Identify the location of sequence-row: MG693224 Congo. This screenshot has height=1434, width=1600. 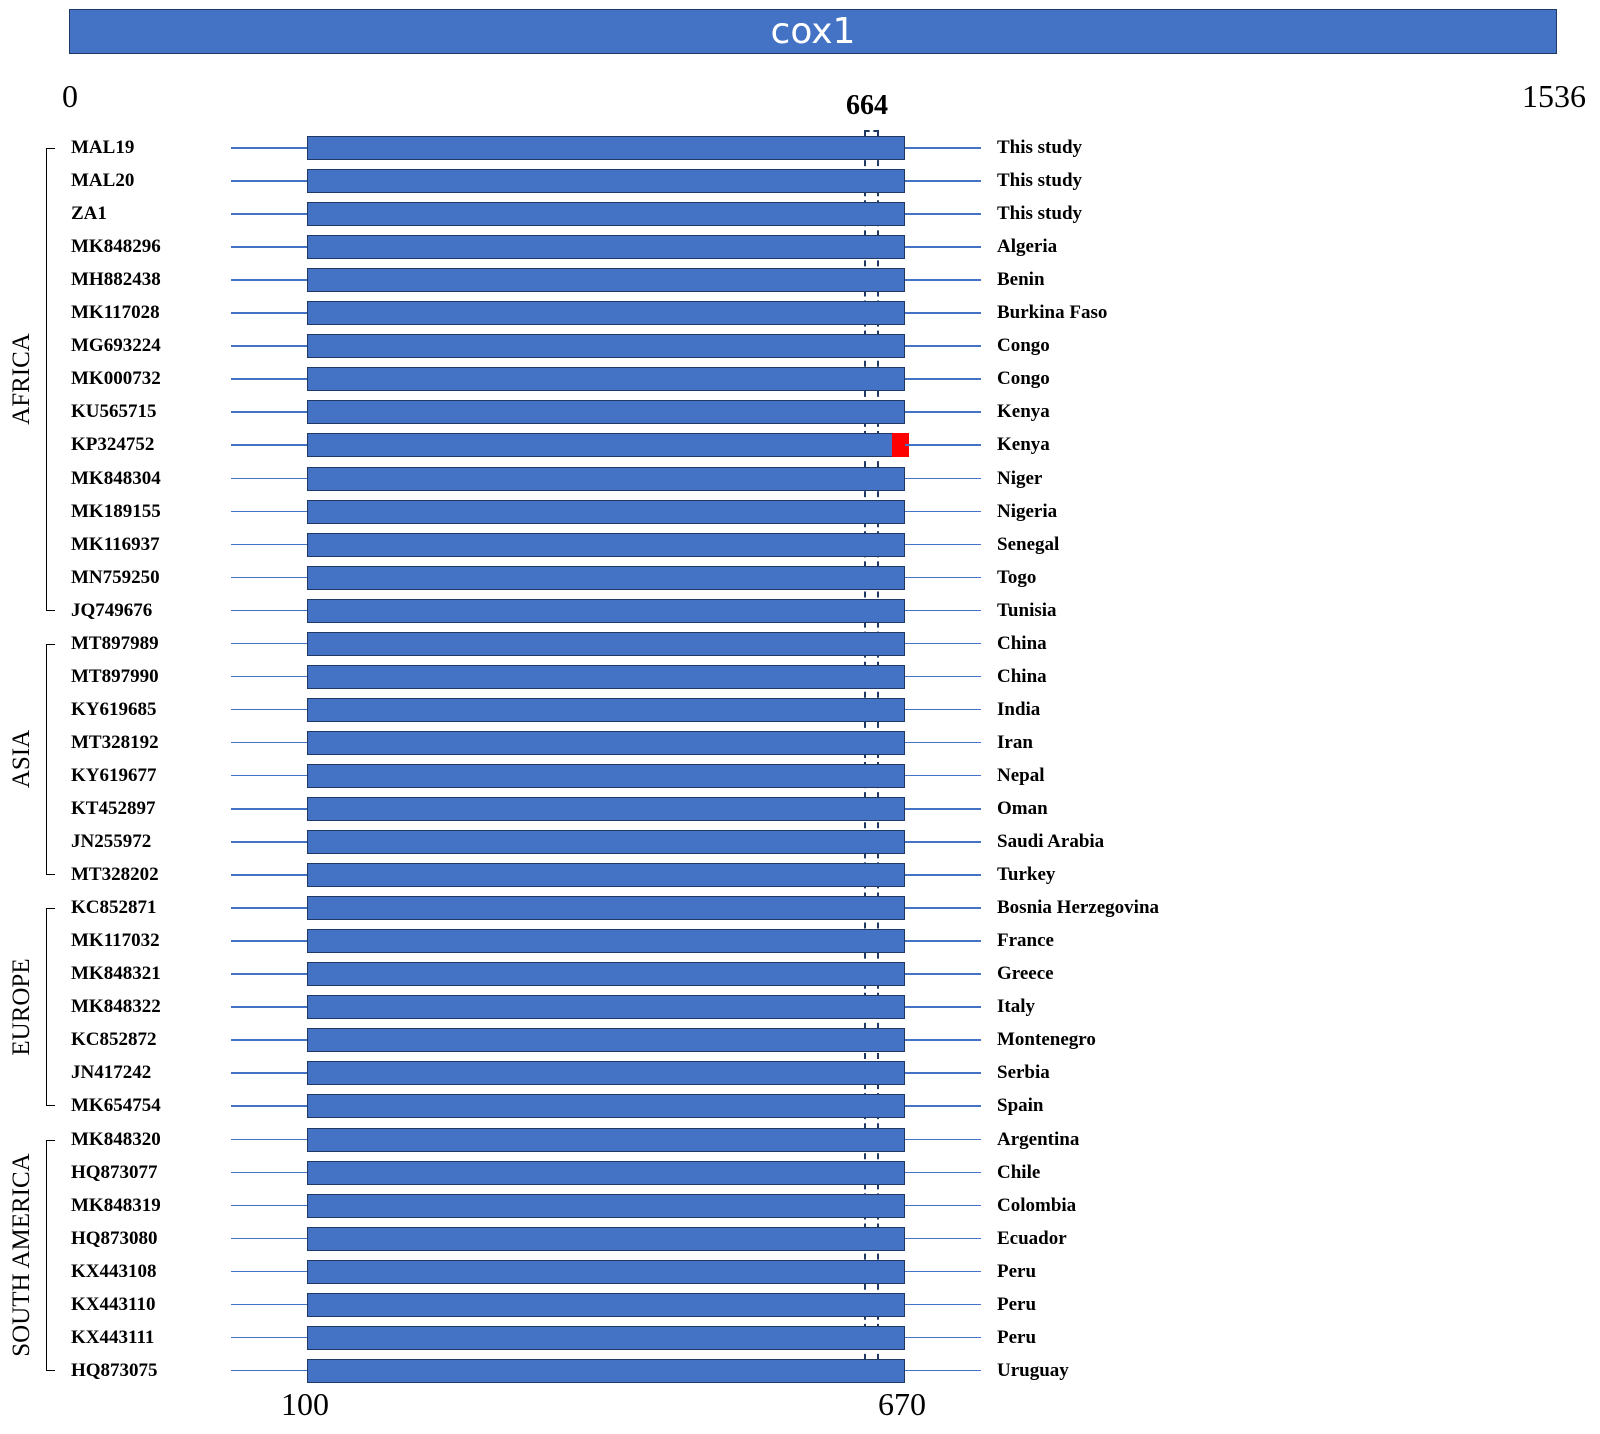
(800, 346).